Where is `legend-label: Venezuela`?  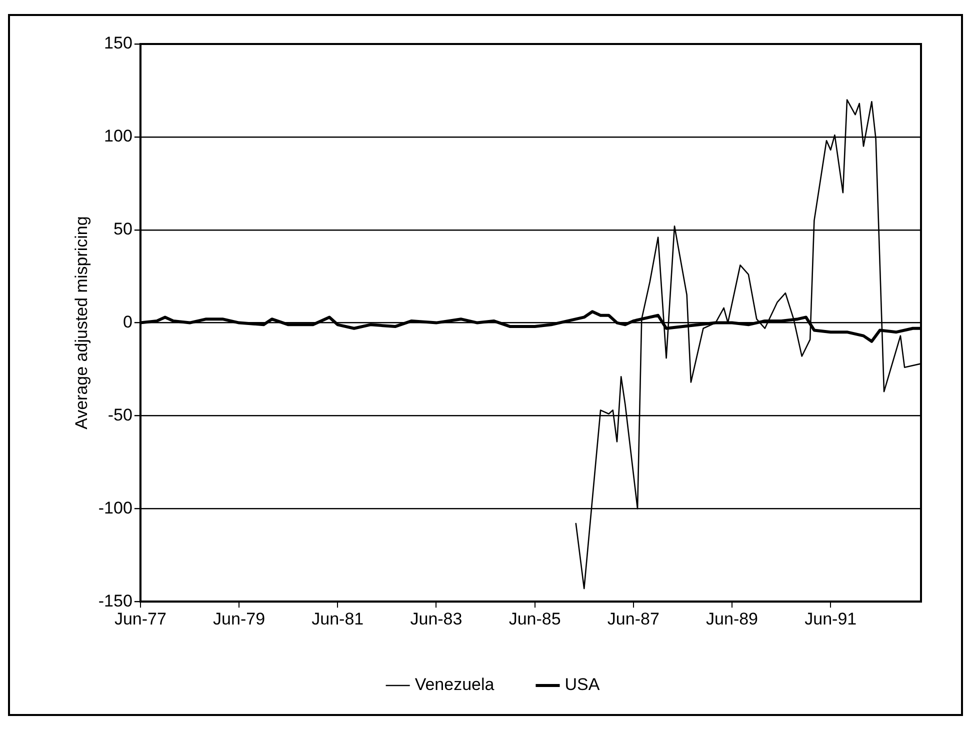
legend-label: Venezuela is located at coordinates (454, 684).